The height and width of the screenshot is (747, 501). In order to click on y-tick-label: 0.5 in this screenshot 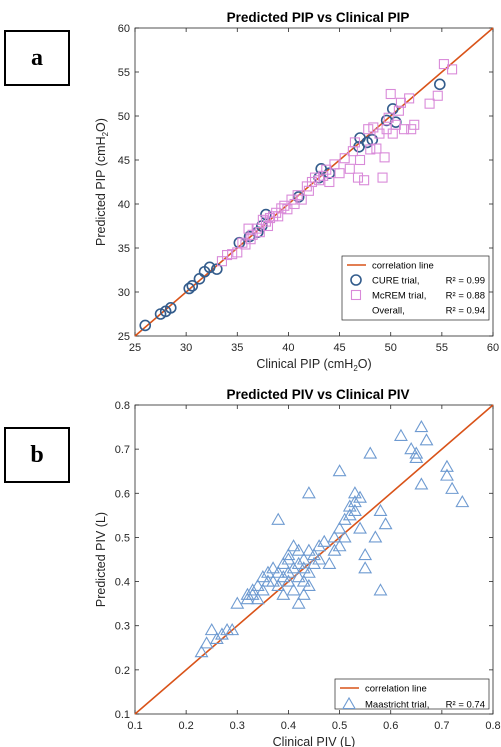, I will do `click(122, 538)`.